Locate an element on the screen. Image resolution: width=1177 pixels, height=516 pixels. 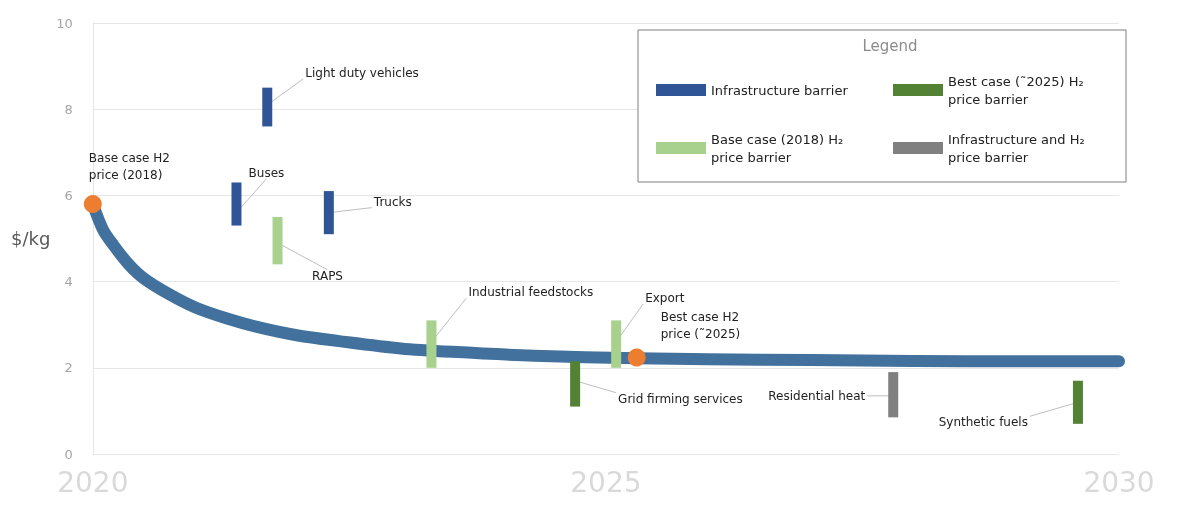
y-tick-label: 2 is located at coordinates (68, 368).